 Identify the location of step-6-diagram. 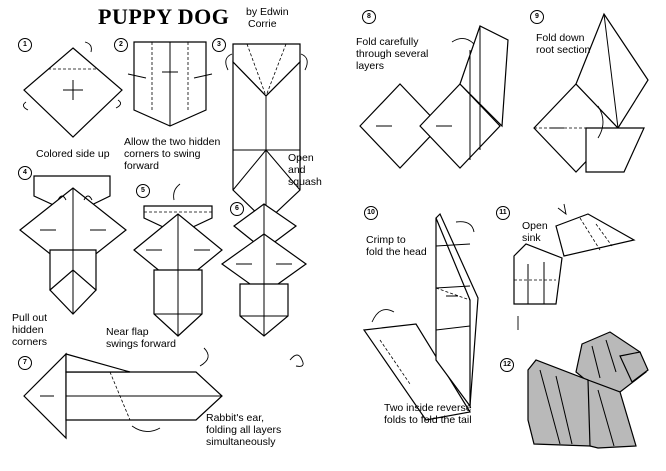
(264, 270).